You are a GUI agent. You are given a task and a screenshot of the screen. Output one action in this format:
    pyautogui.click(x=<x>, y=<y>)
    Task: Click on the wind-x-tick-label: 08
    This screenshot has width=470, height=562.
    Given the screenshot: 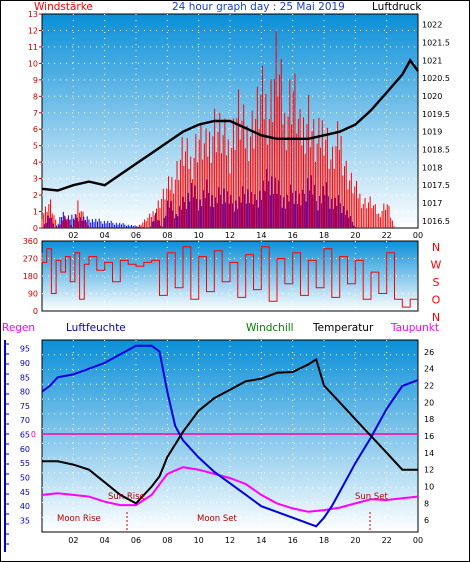 What is the action you would take?
    pyautogui.click(x=167, y=235)
    